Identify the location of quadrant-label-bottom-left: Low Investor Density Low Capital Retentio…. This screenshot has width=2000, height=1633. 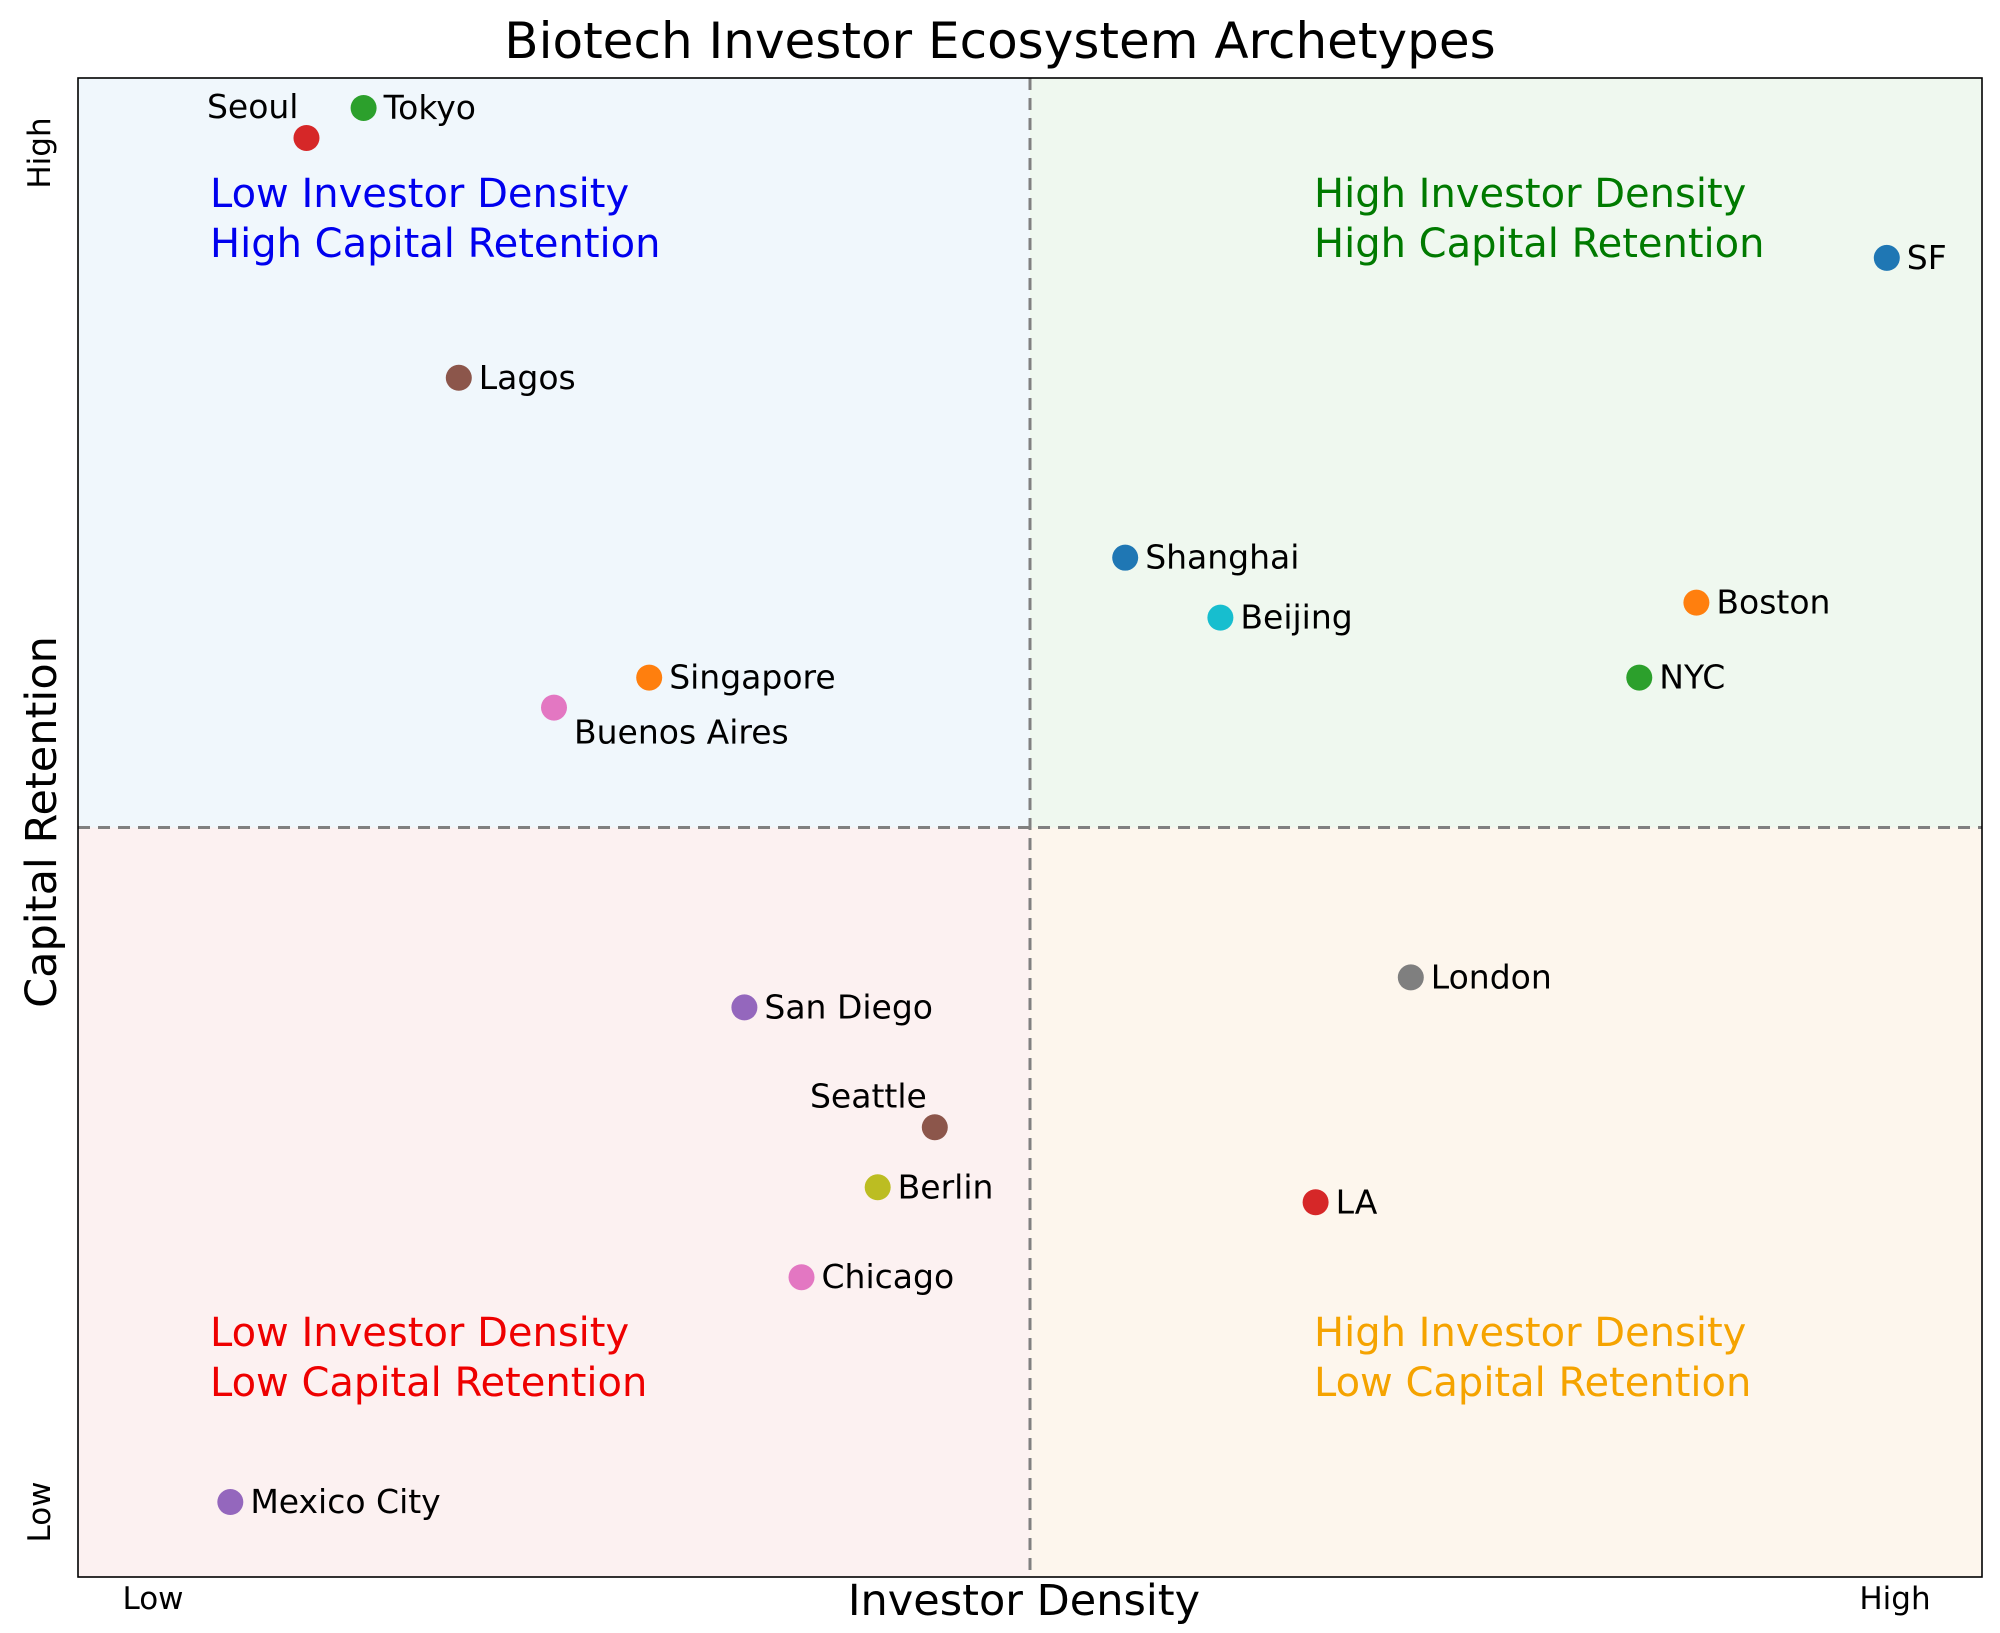
(428, 1358).